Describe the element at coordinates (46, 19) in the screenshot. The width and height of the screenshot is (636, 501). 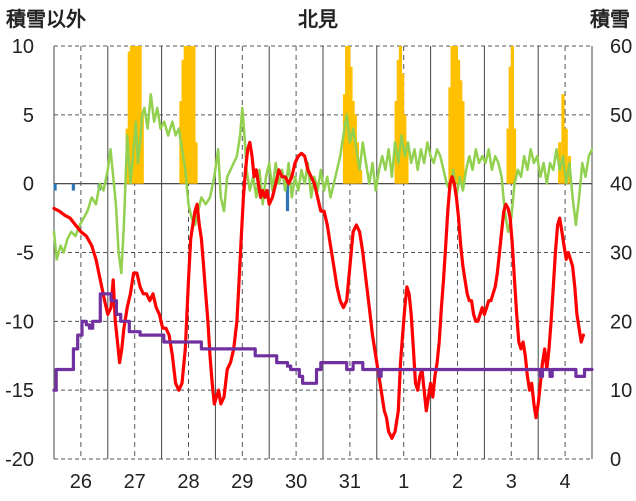
I see `left-axis-title: 積雪以外` at that location.